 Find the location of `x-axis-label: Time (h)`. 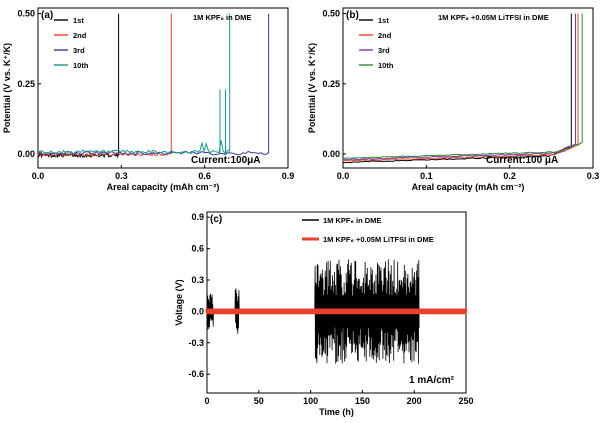

x-axis-label: Time (h) is located at coordinates (336, 412).